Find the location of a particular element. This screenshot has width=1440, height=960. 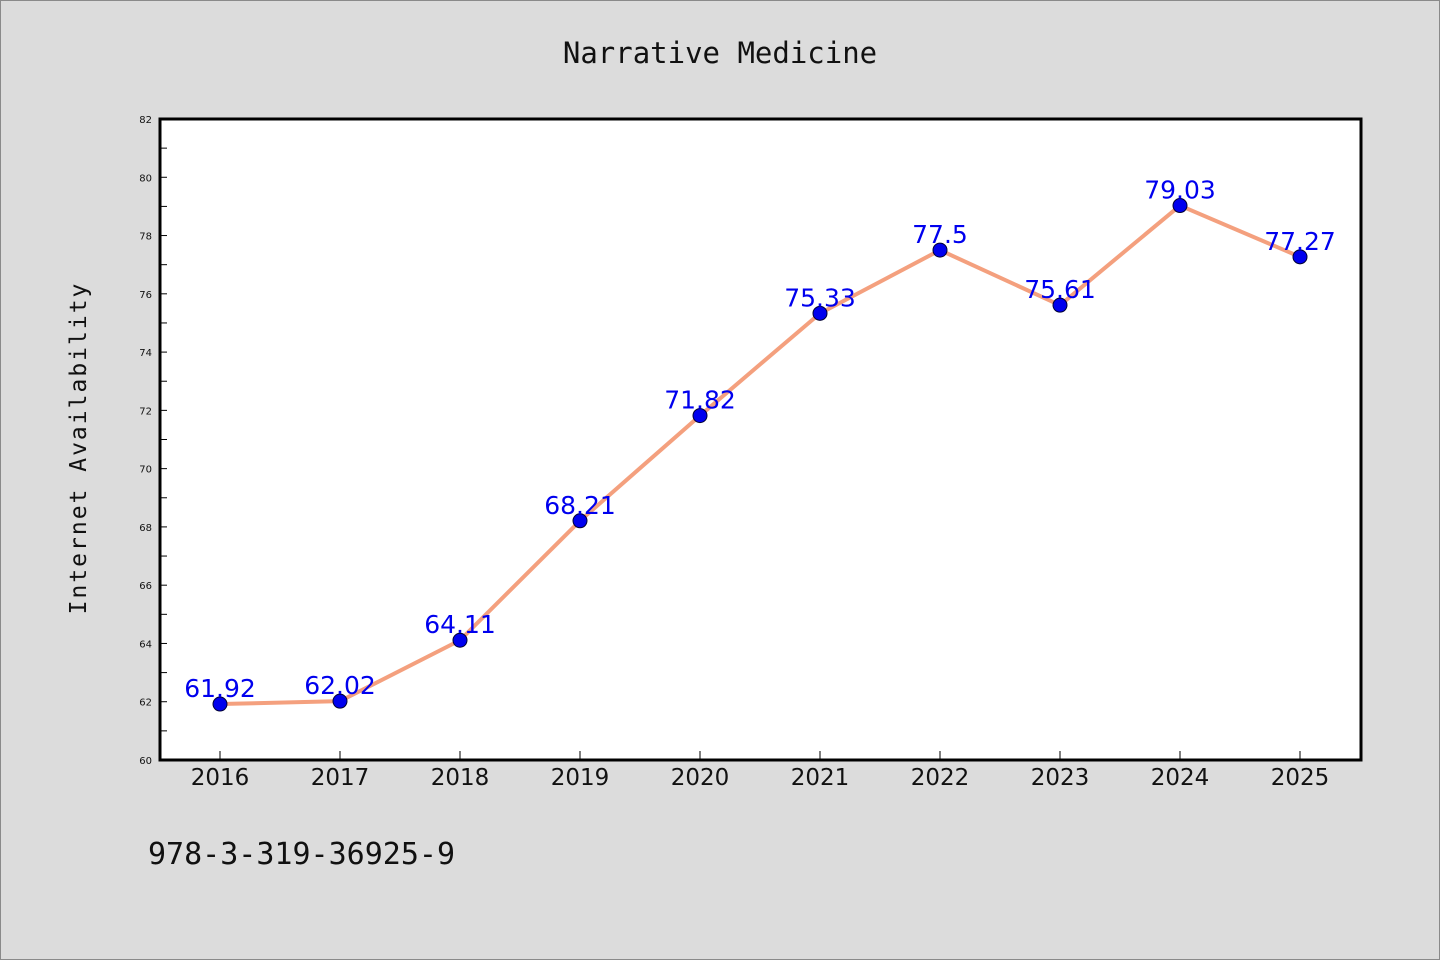

x-tick-label: 2024 is located at coordinates (1180, 778).